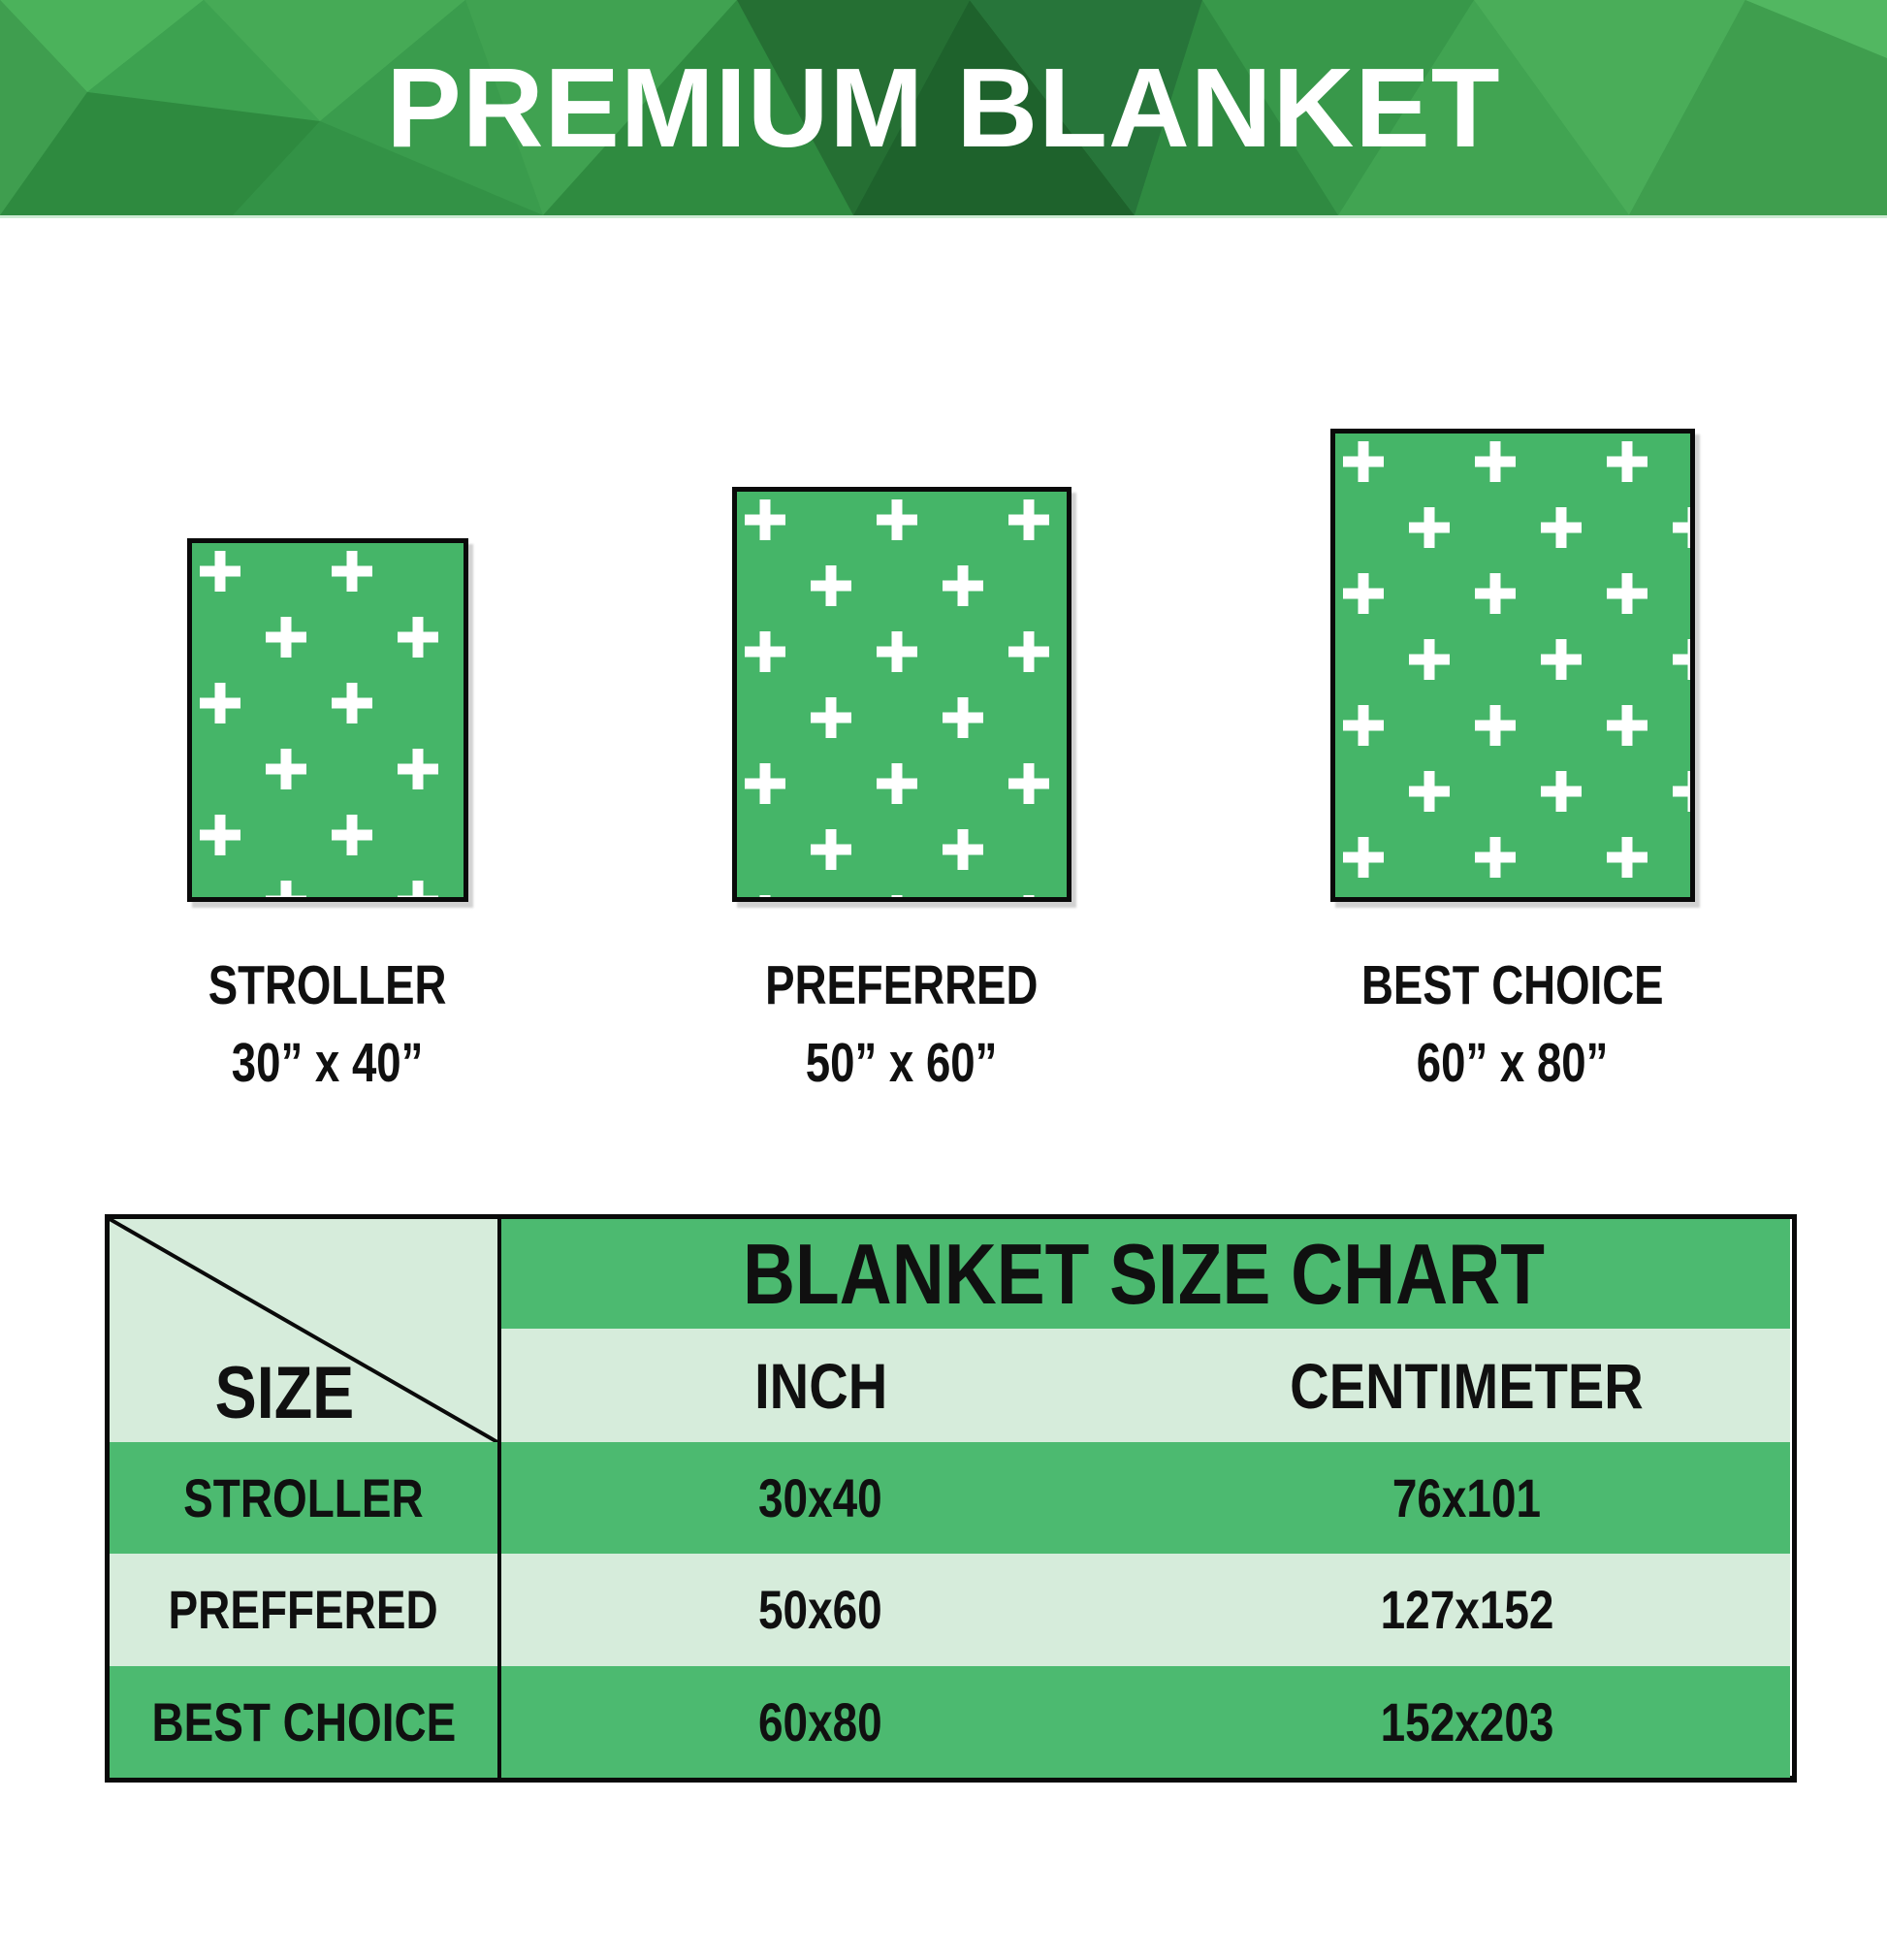  Describe the element at coordinates (328, 1063) in the screenshot. I see `swatch-size-stroller: 30” x 40”` at that location.